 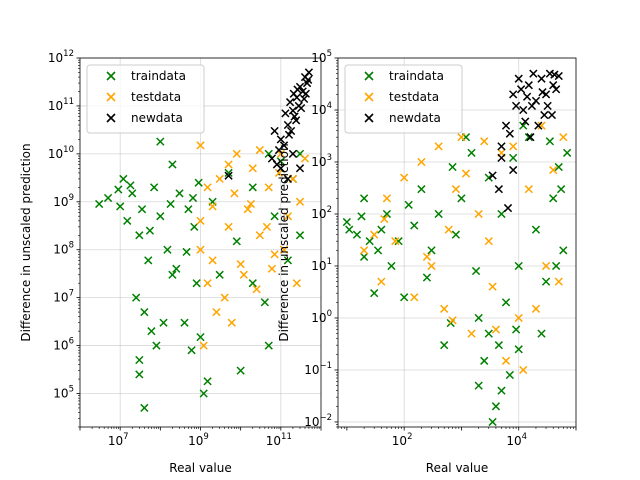 I want to click on x-axis-label: Real value, so click(x=457, y=468).